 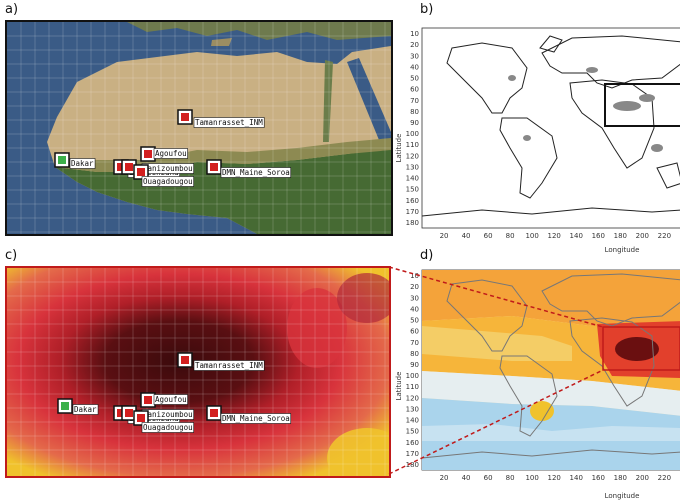 I want to click on latitude-tick: 180, so click(x=412, y=223).